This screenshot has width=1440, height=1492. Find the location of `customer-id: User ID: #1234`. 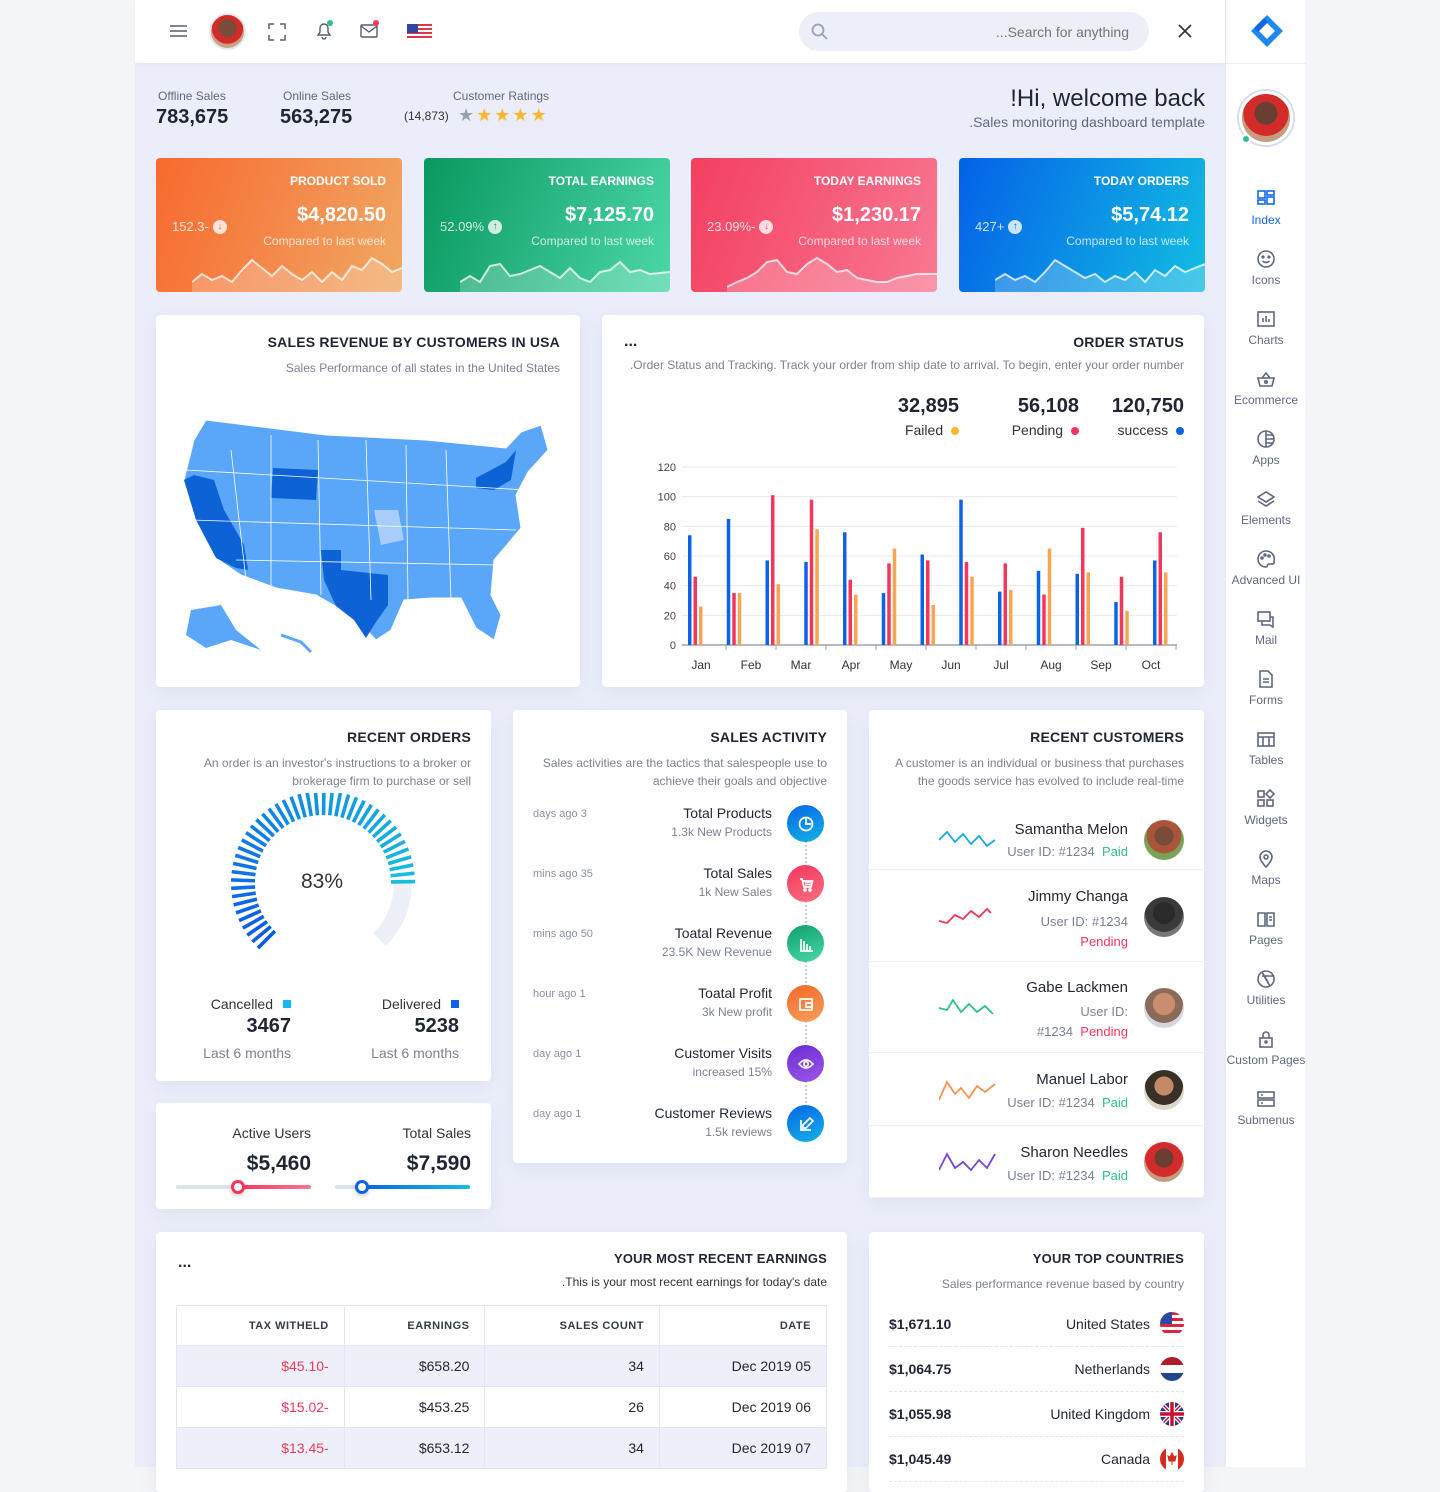

customer-id: User ID: #1234 is located at coordinates (1084, 921).